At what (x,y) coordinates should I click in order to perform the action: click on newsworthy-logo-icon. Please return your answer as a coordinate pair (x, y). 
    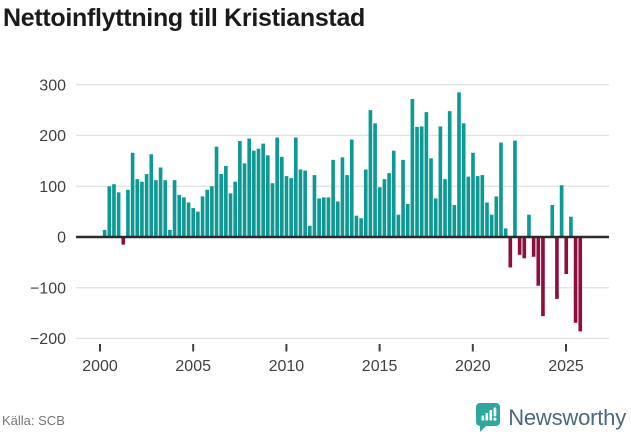
    Looking at the image, I should click on (488, 417).